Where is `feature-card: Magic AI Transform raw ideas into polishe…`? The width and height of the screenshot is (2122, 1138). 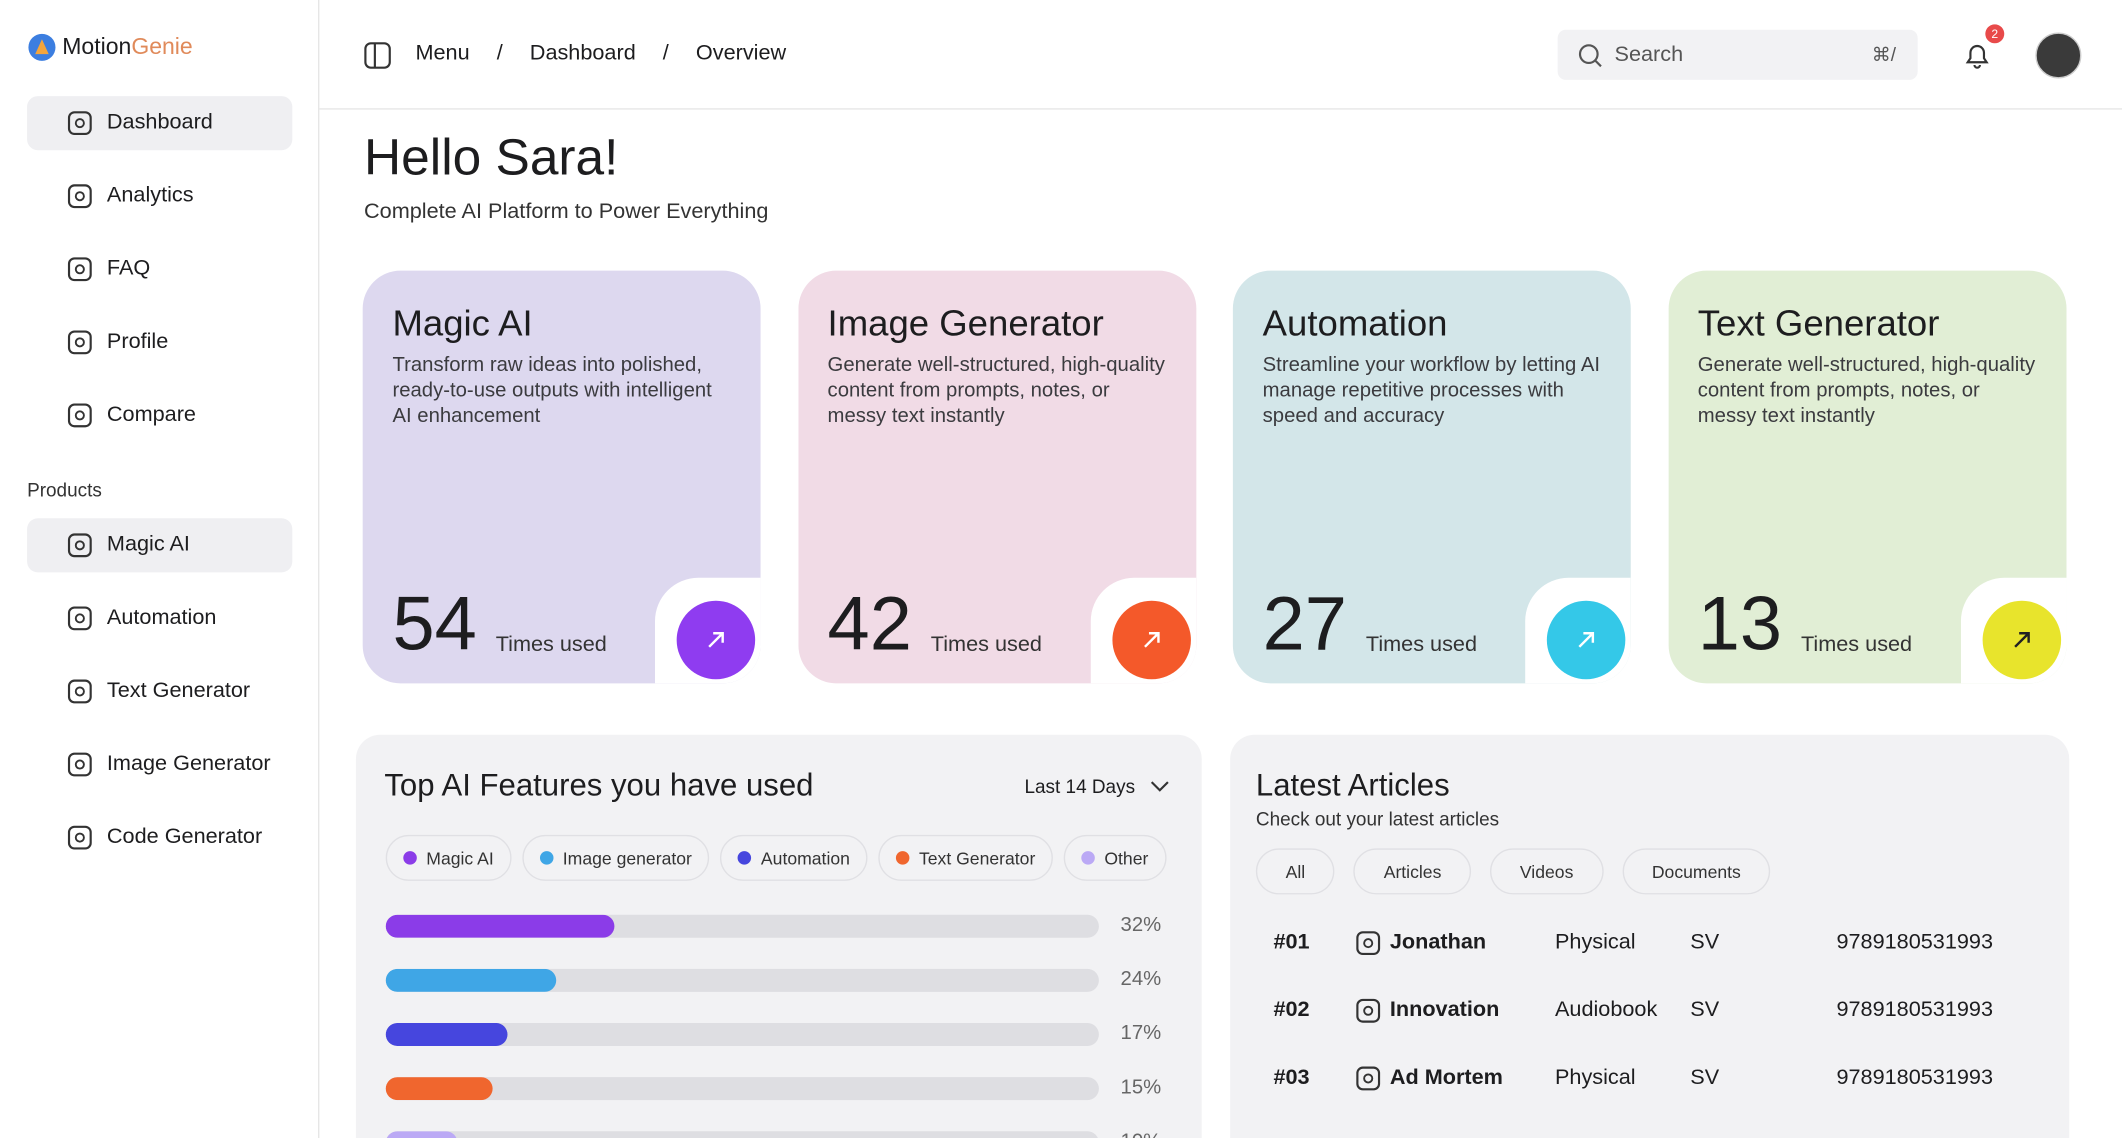 feature-card: Magic AI Transform raw ideas into polishe… is located at coordinates (561, 477).